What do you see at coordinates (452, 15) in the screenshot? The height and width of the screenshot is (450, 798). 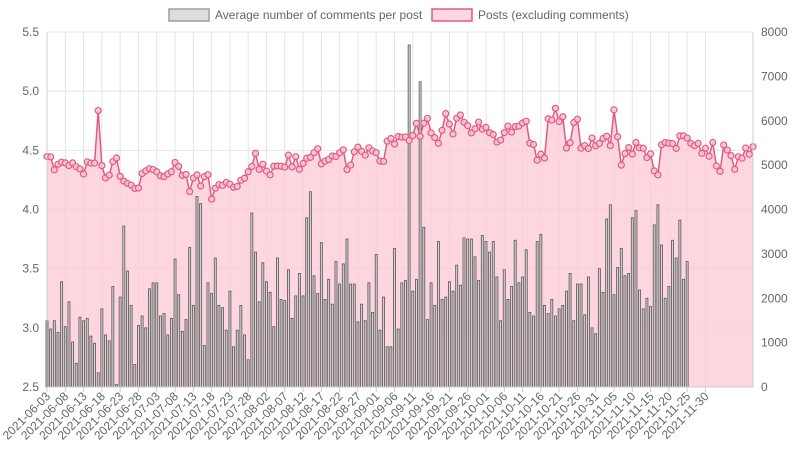 I see `legend-swatch-posts` at bounding box center [452, 15].